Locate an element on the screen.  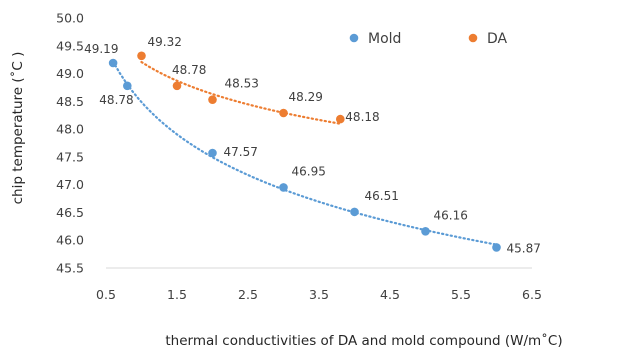
legend-marker-mold is located at coordinates (354, 38).